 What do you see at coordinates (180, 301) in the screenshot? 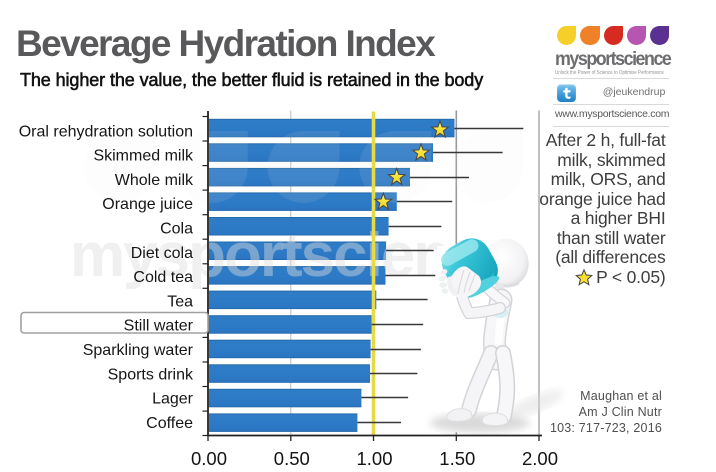
I see `svg-text: Tea` at bounding box center [180, 301].